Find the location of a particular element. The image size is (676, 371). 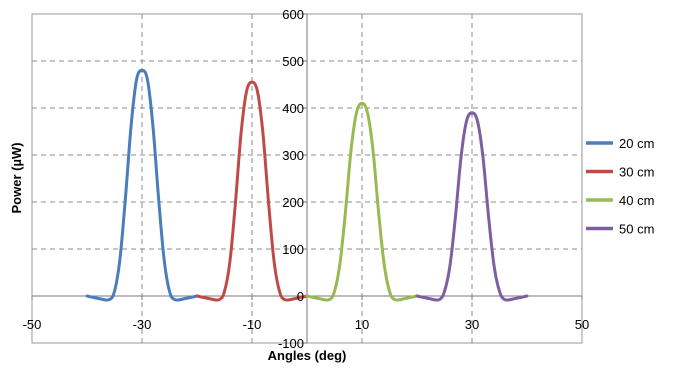

x-tick-label: -50 is located at coordinates (32, 324).